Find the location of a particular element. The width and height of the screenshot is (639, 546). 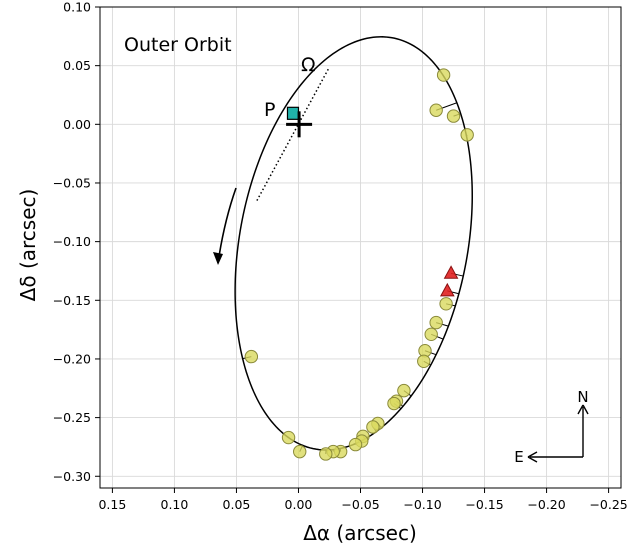

x-tick-label: −0.20 is located at coordinates (546, 504).